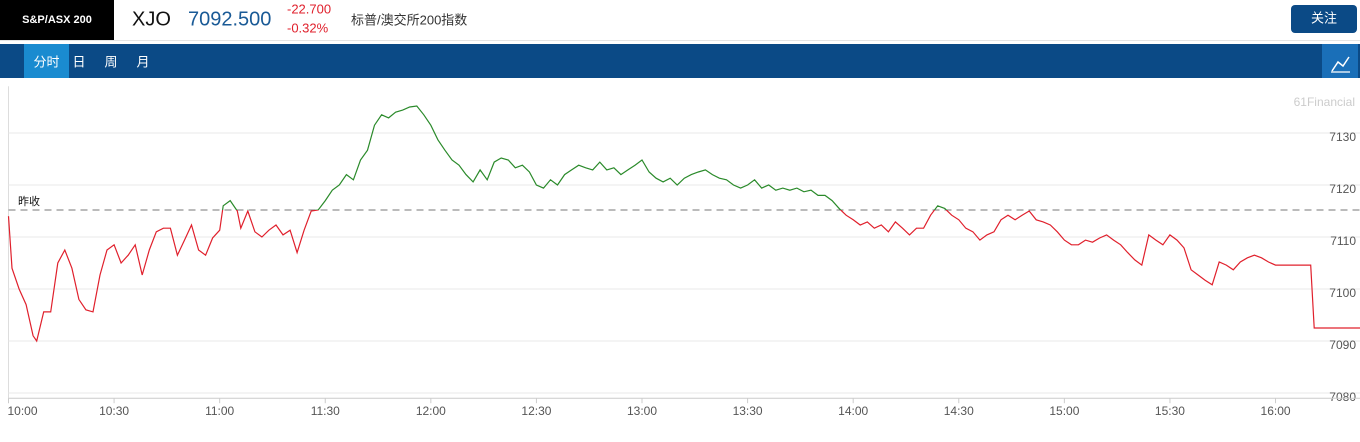 The width and height of the screenshot is (1360, 442). I want to click on x-tick-label: 10:00, so click(22, 411).